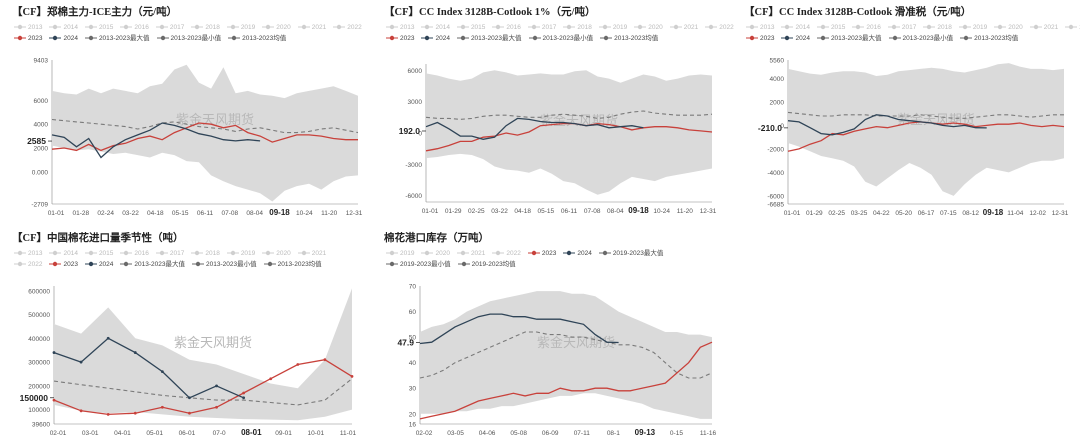  What do you see at coordinates (40, 172) in the screenshot?
I see `y-tick-label: 0.000` at bounding box center [40, 172].